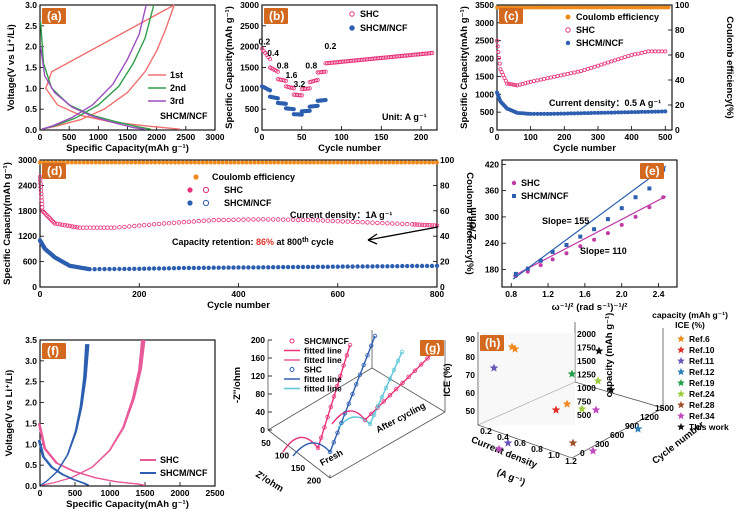  What do you see at coordinates (184, 116) in the screenshot?
I see `panel-a-annotation: SHCM/NCF` at bounding box center [184, 116].